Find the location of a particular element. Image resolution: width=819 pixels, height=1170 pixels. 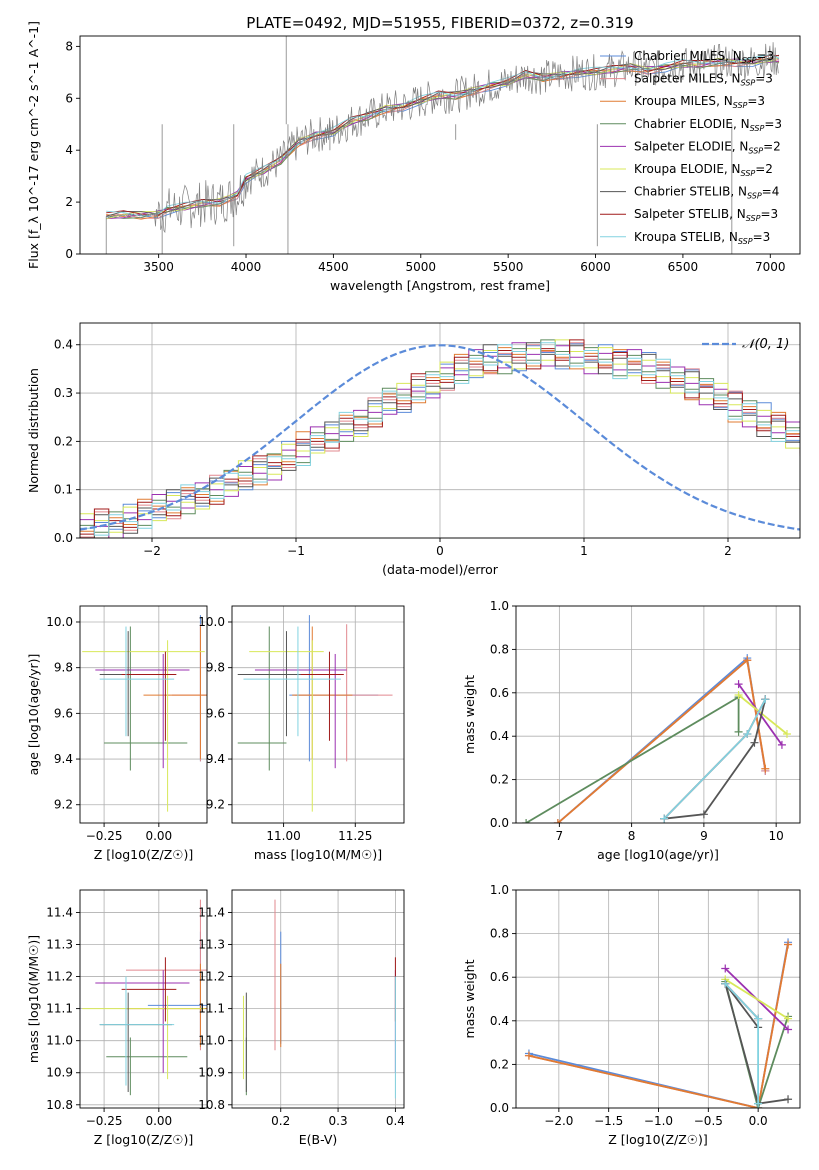

y-tick-label: 10.8 is located at coordinates (211, 1105).